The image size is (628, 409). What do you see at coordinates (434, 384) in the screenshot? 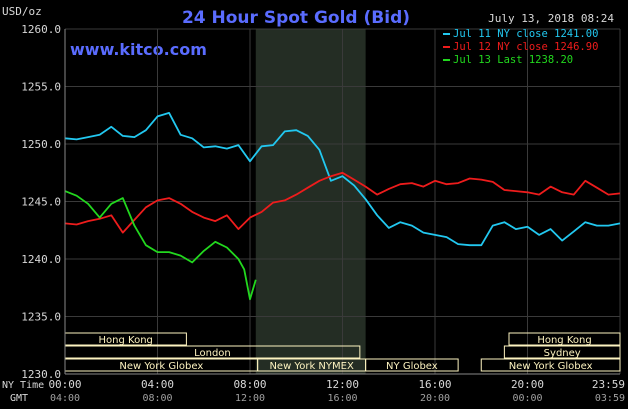
I see `x-tick-label-ny: 16:00` at bounding box center [434, 384].